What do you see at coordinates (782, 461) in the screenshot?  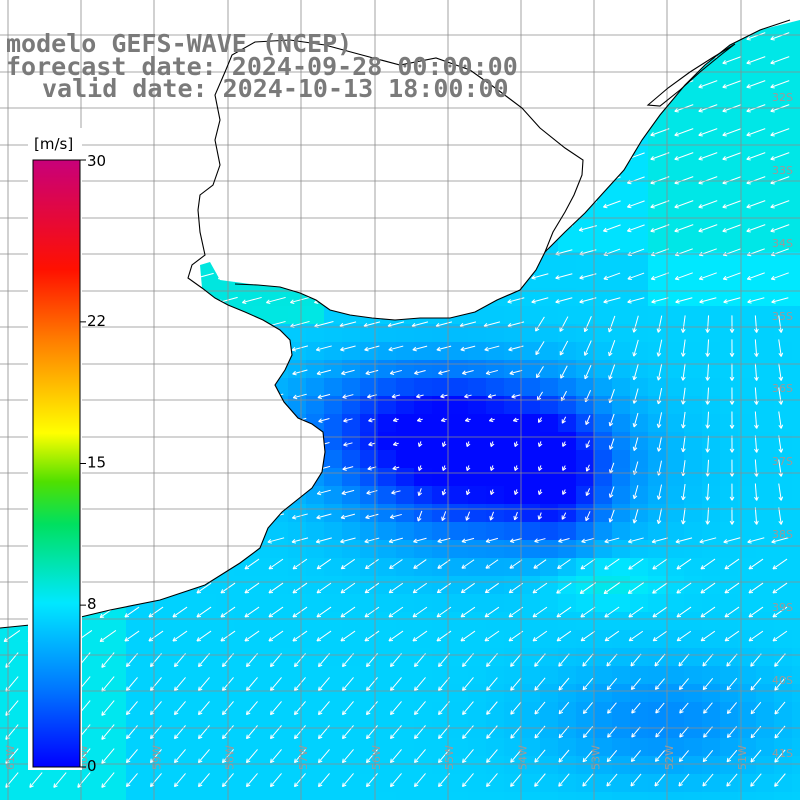 I see `latitude-label: 37S` at bounding box center [782, 461].